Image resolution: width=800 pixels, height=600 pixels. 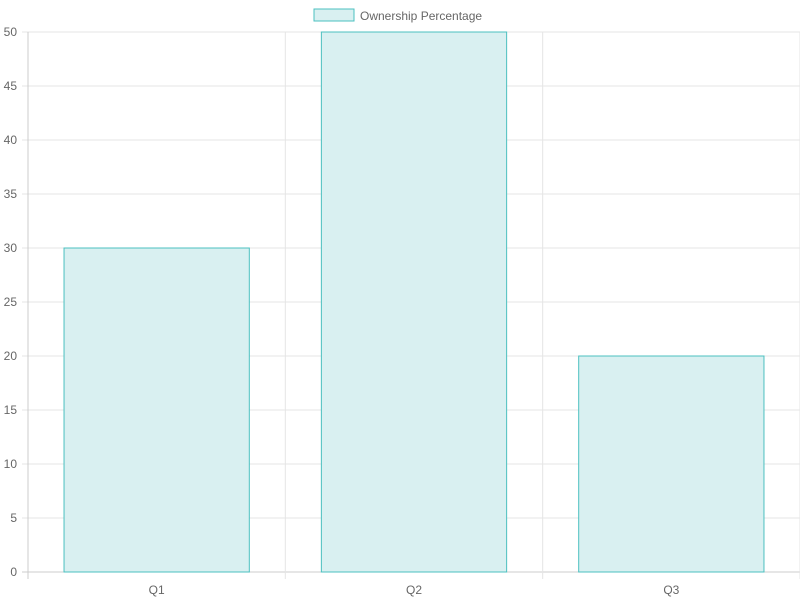 What do you see at coordinates (156, 410) in the screenshot?
I see `bar-q1` at bounding box center [156, 410].